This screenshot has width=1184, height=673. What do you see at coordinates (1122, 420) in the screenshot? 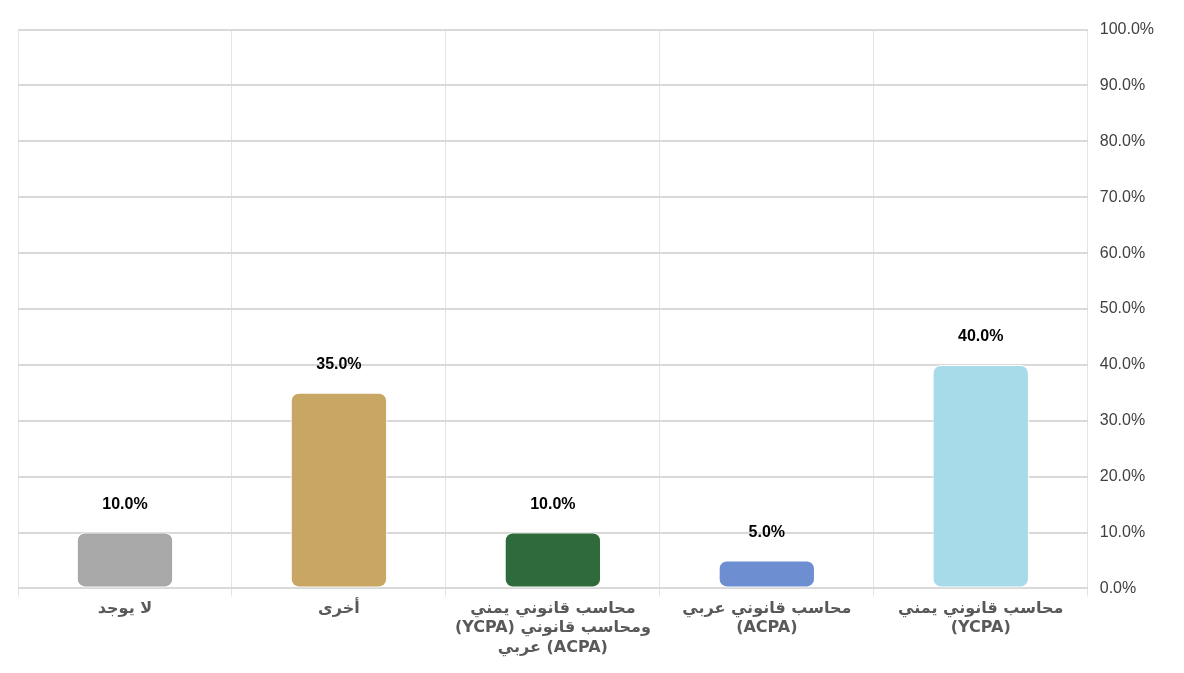
I see `y-tick-label: 30.0%` at bounding box center [1122, 420].